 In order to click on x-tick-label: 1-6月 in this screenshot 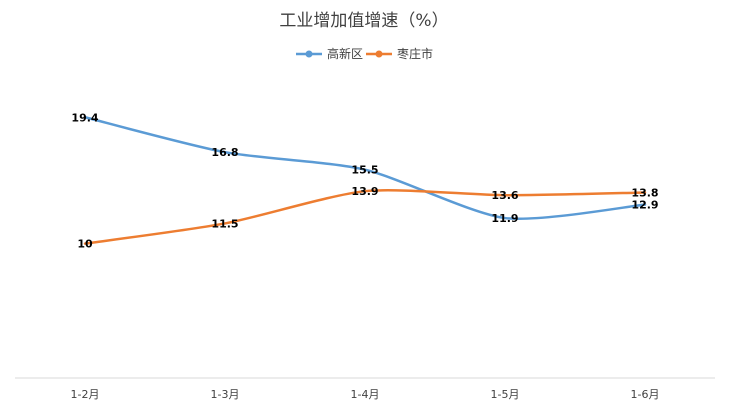, I will do `click(645, 394)`.